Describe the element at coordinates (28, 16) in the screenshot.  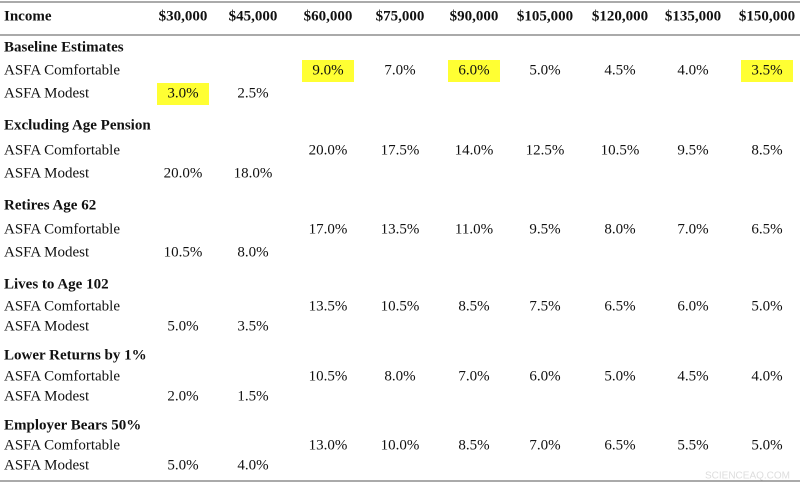
I see `column-header: Income` at that location.